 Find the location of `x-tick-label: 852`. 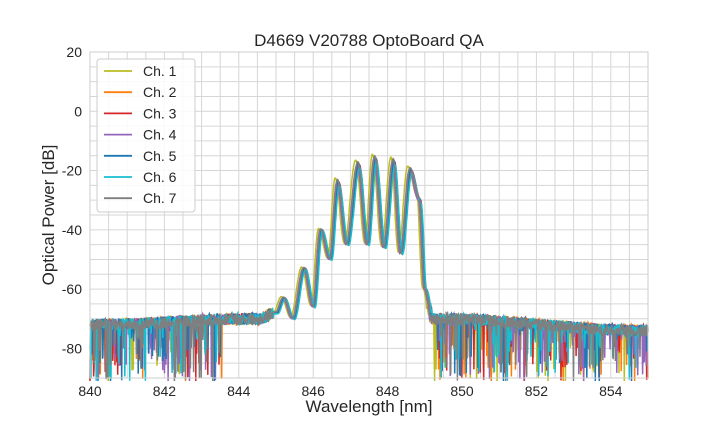

x-tick-label: 852 is located at coordinates (537, 391).